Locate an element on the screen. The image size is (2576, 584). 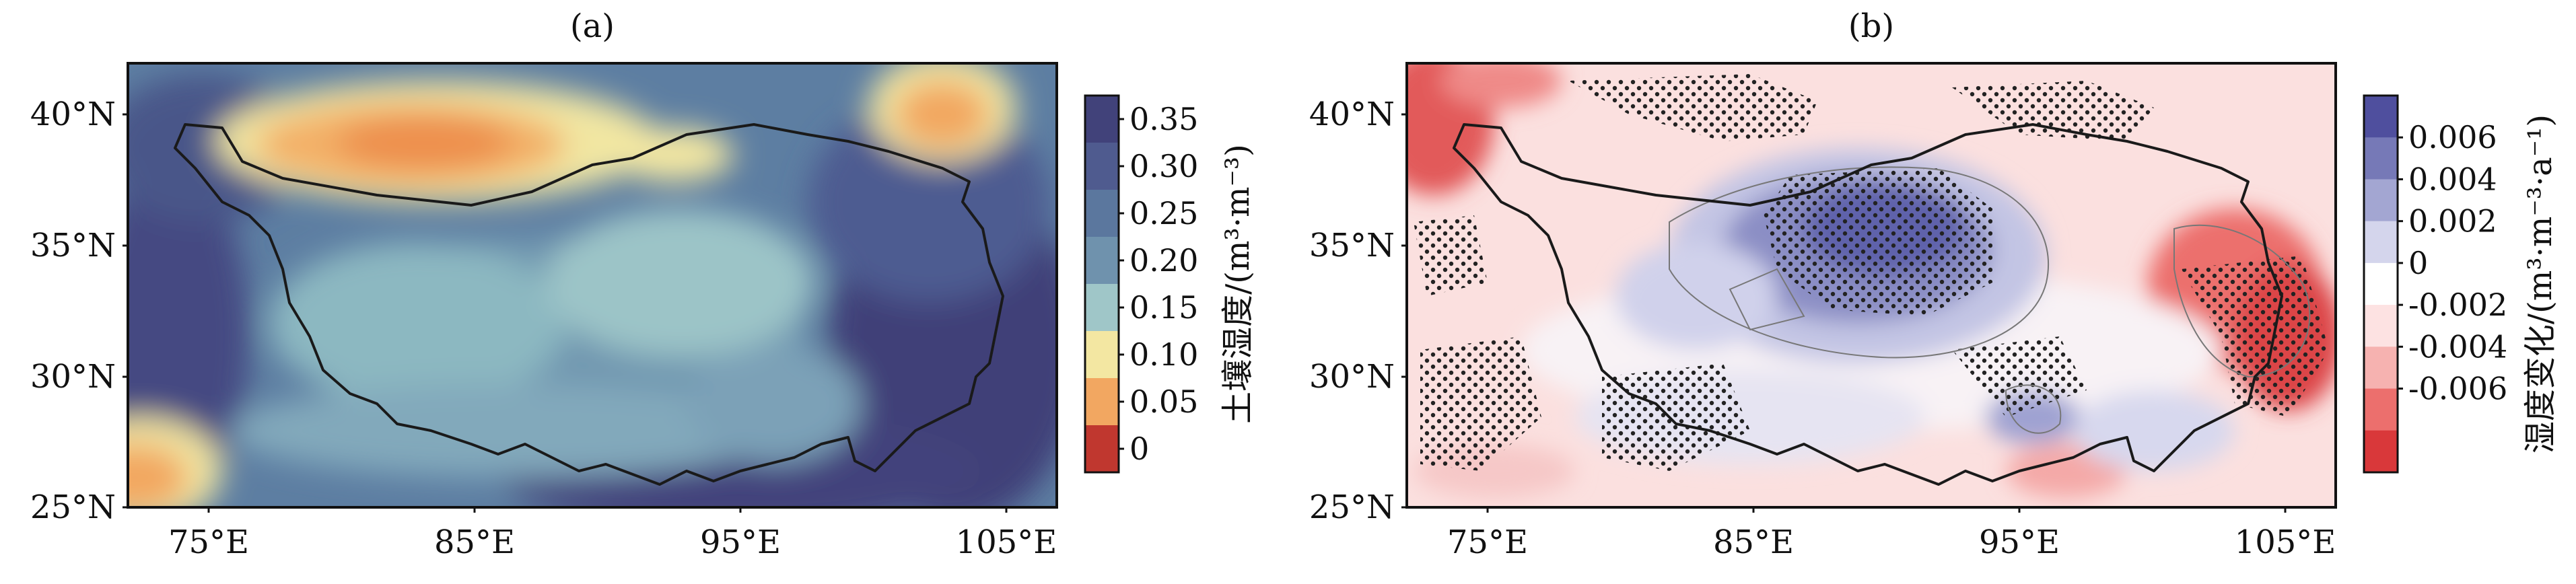
panel-b-y-tick: 35°N is located at coordinates (1352, 245).